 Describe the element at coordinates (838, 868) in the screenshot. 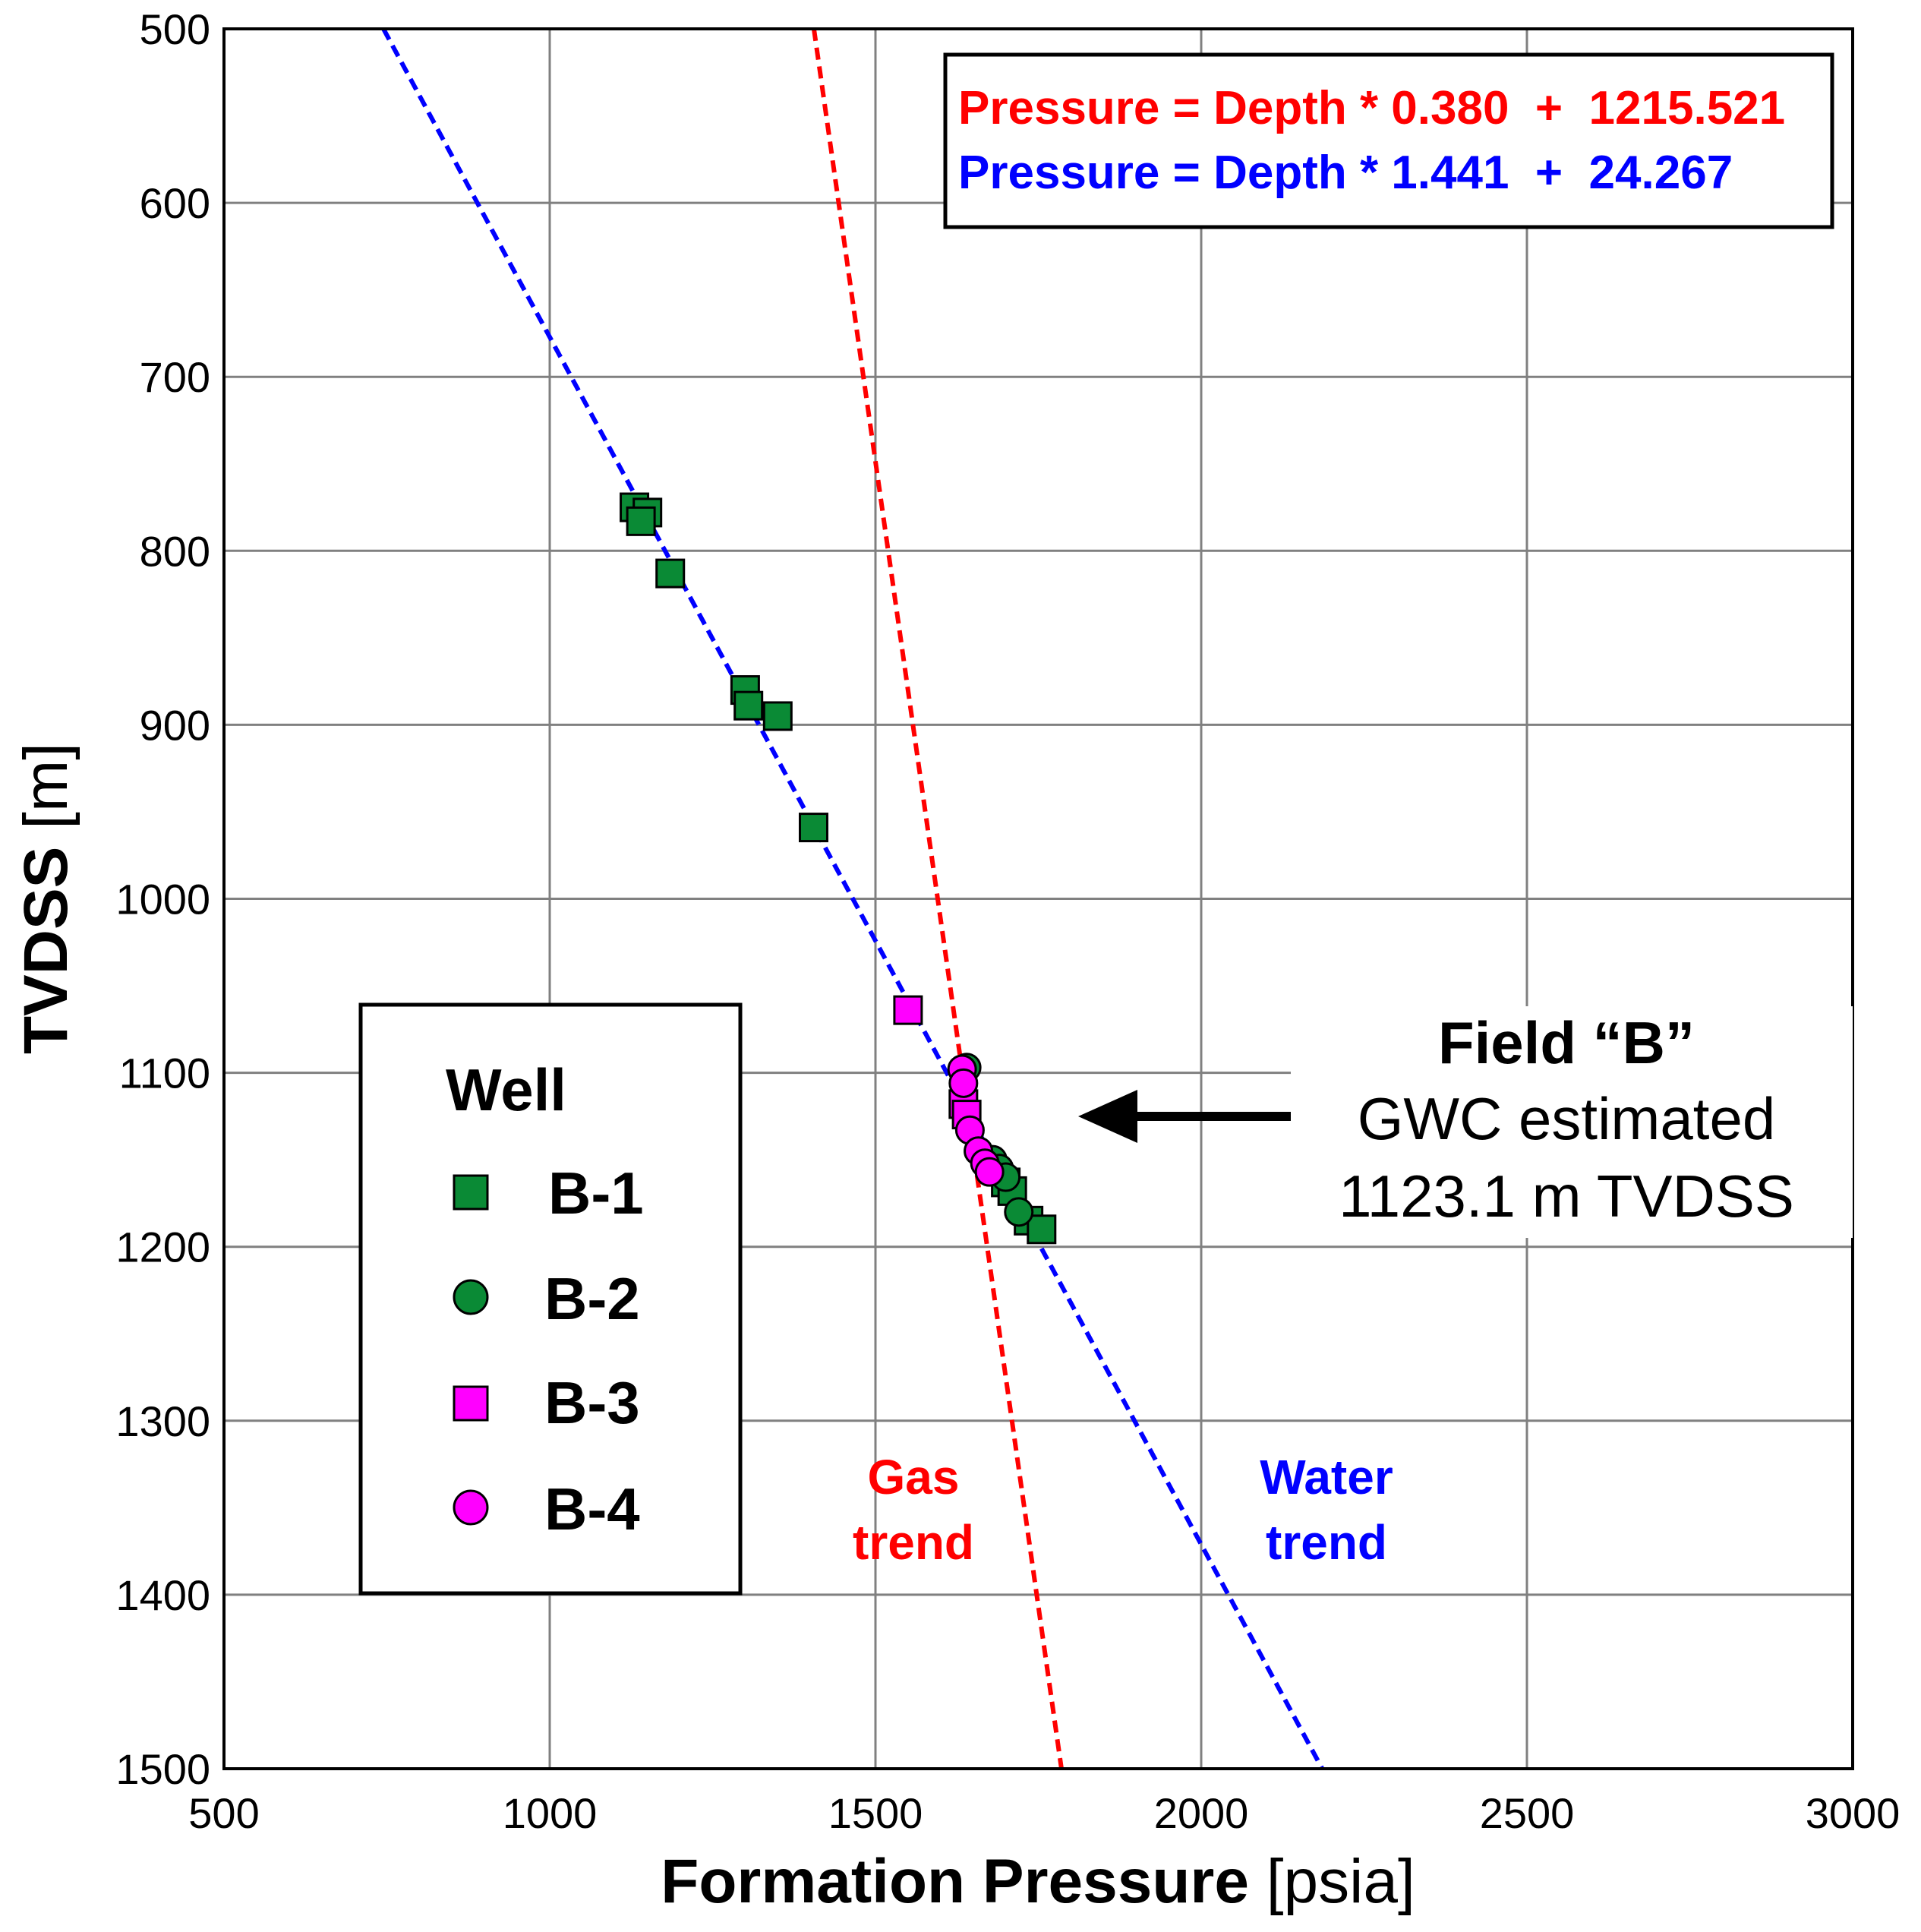

I see `data-markers` at that location.